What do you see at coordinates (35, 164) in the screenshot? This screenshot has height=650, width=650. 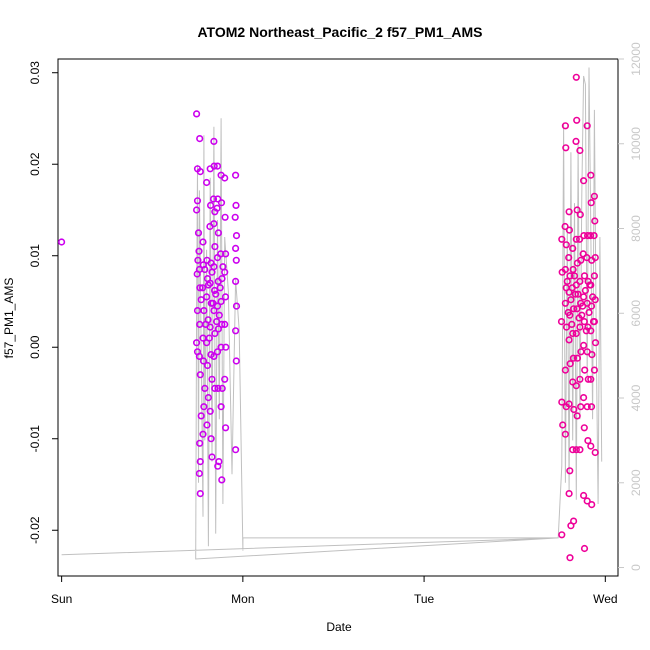 I see `y-left-tick-label: 0.02` at bounding box center [35, 164].